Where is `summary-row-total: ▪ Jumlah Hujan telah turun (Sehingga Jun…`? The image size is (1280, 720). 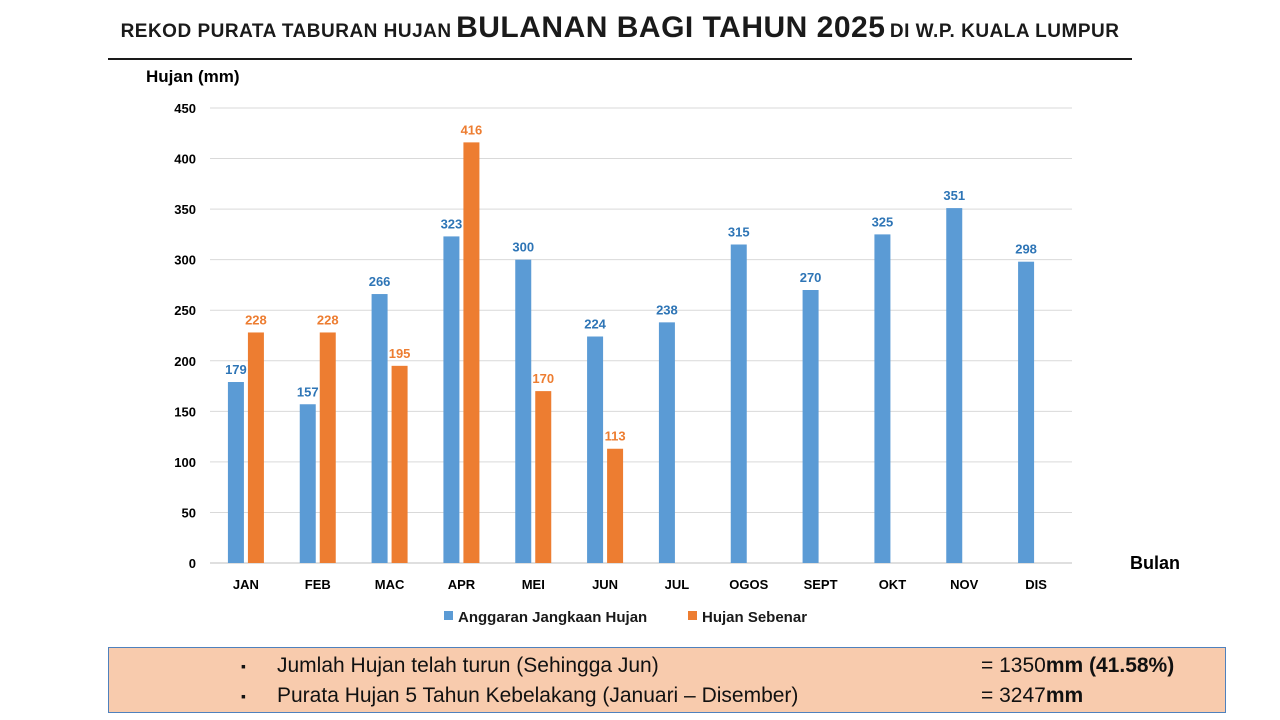
summary-row-total: ▪ Jumlah Hujan telah turun (Sehingga Jun… is located at coordinates (667, 666).